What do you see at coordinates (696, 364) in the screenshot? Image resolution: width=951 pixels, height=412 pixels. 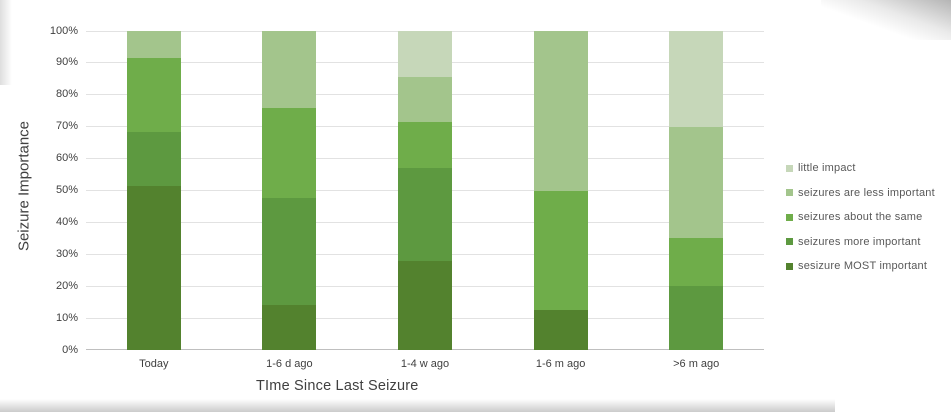 I see `x-tick-label: >6 m ago` at bounding box center [696, 364].